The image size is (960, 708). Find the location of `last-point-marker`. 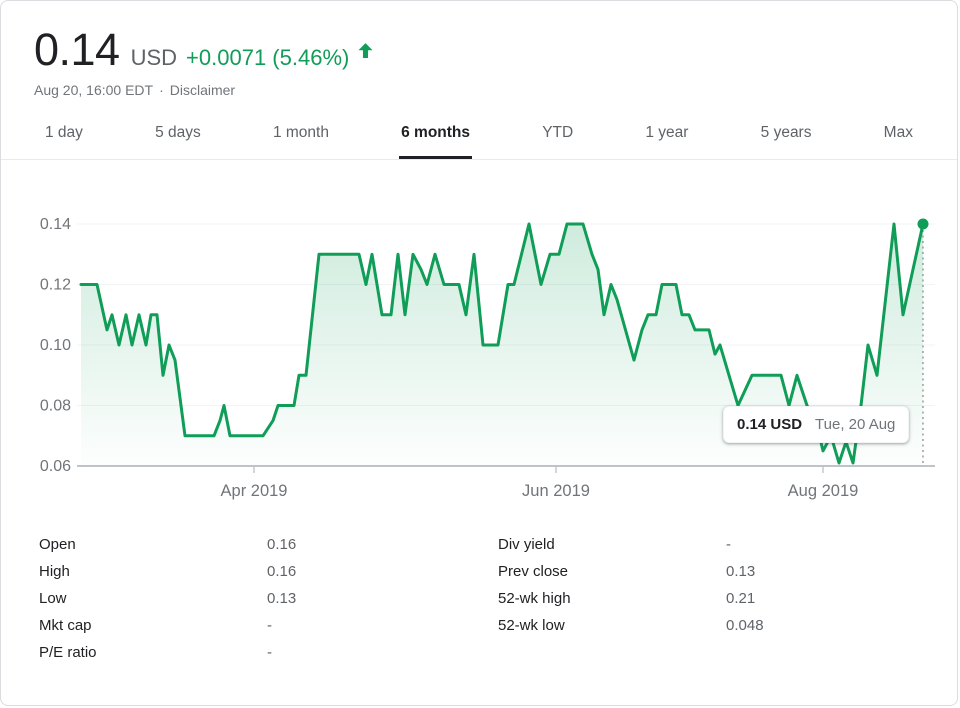

last-point-marker is located at coordinates (923, 224).